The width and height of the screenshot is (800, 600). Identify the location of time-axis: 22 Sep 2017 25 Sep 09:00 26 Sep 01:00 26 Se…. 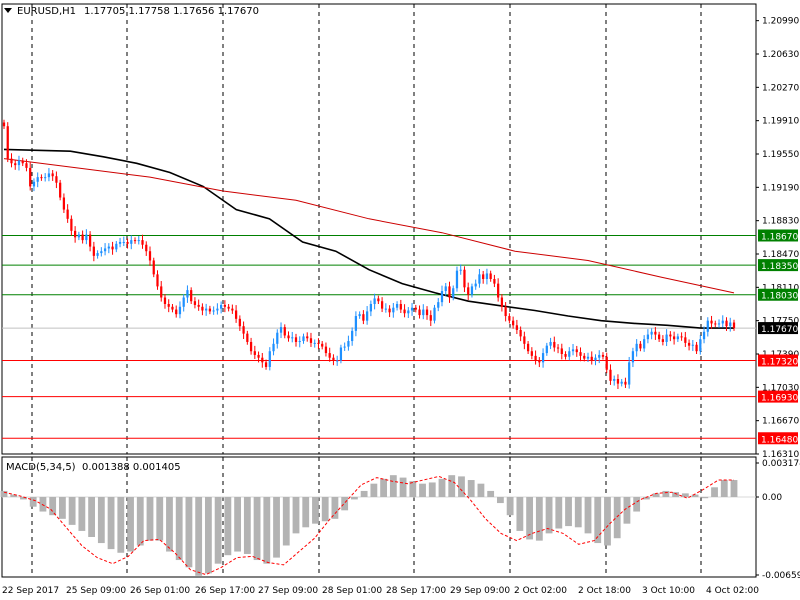
(380, 591).